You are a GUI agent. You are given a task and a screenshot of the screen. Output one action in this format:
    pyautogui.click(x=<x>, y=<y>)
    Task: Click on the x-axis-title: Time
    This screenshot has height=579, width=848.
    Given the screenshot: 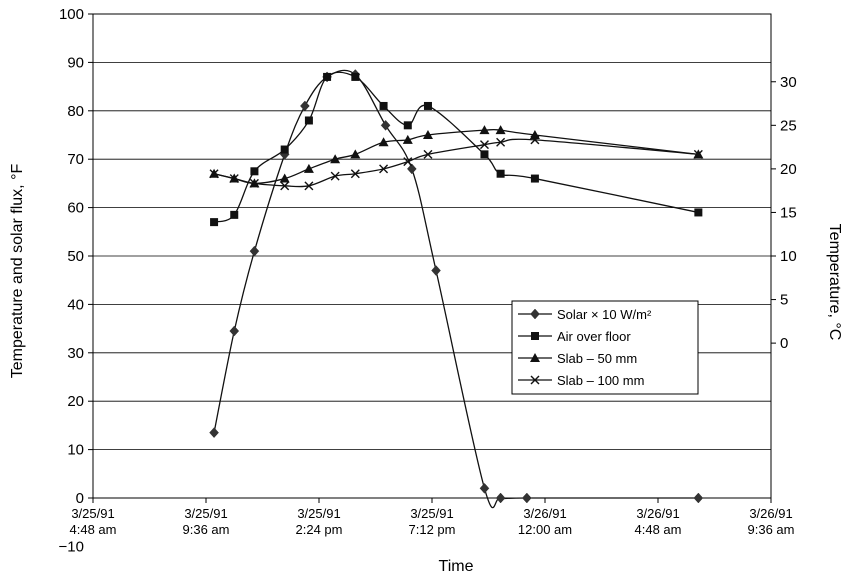 What is the action you would take?
    pyautogui.click(x=456, y=566)
    